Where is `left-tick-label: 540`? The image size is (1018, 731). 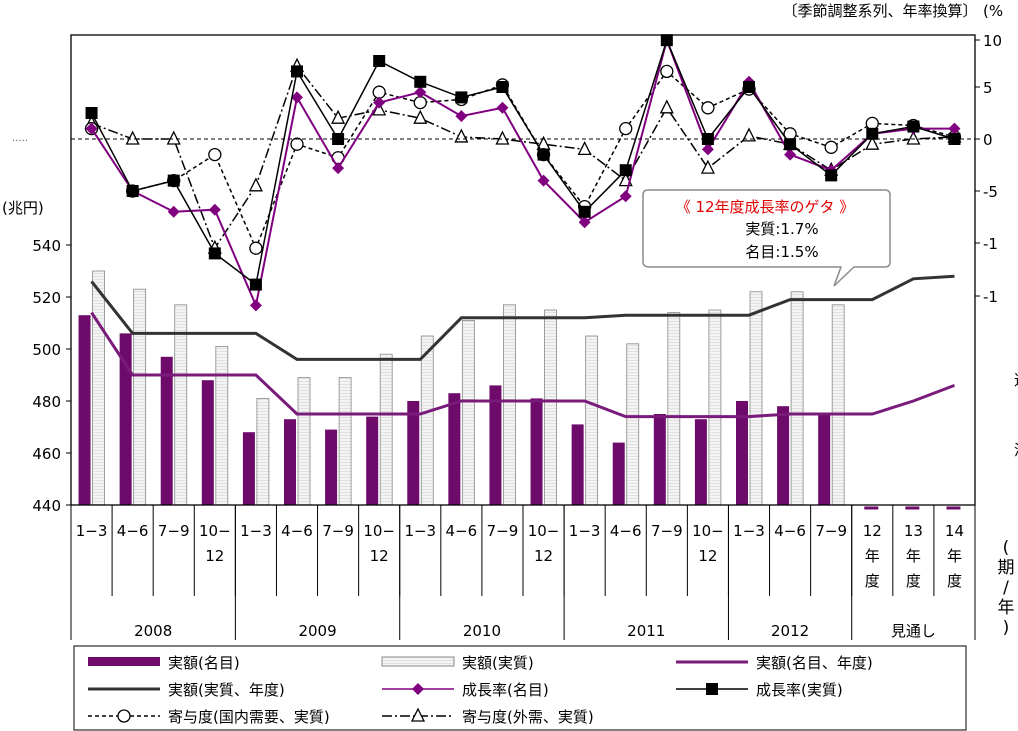 left-tick-label: 540 is located at coordinates (46, 246).